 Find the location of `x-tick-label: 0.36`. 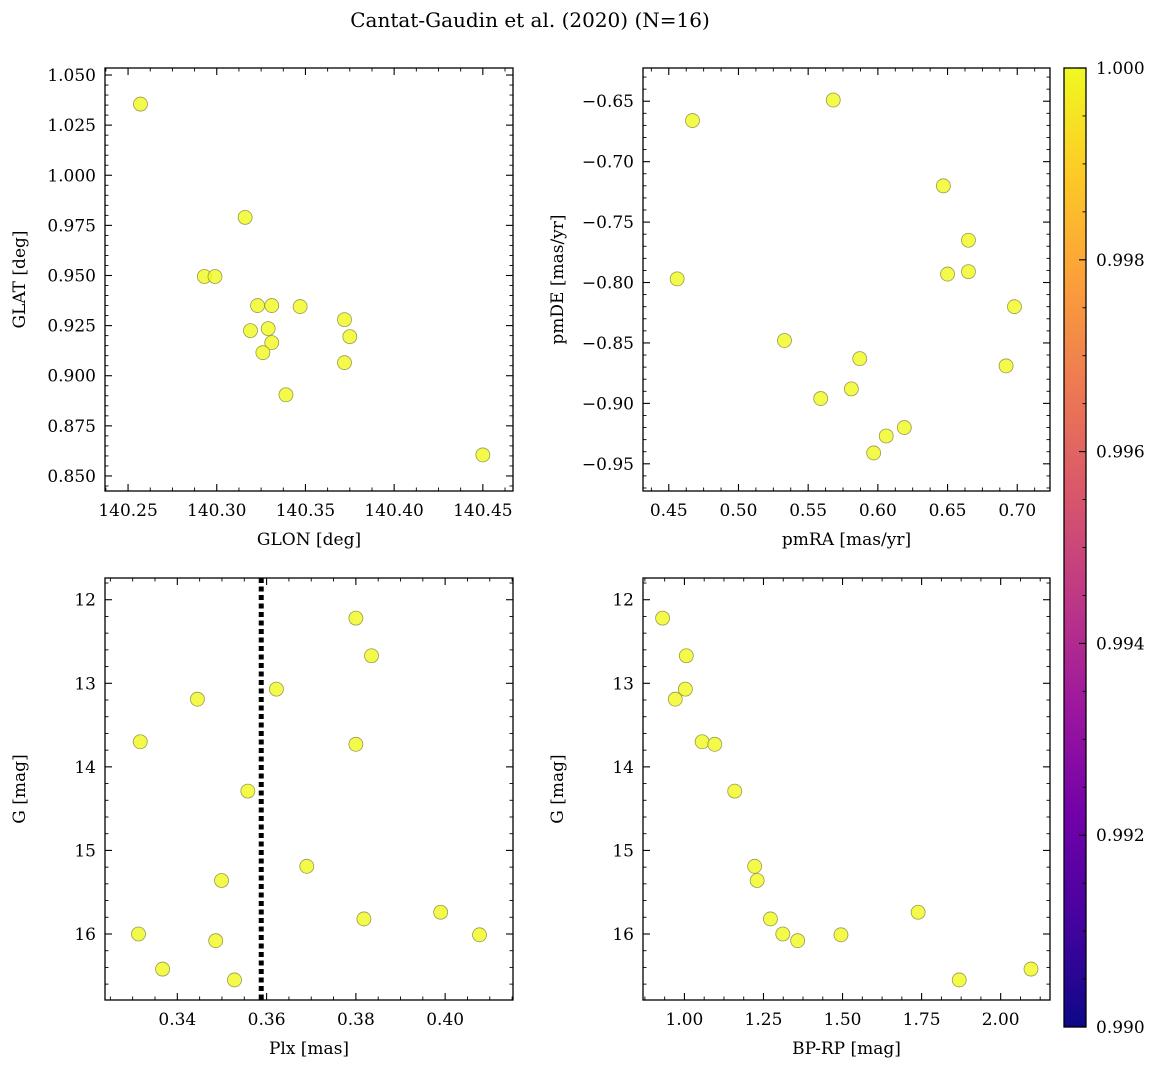

x-tick-label: 0.36 is located at coordinates (267, 1020).